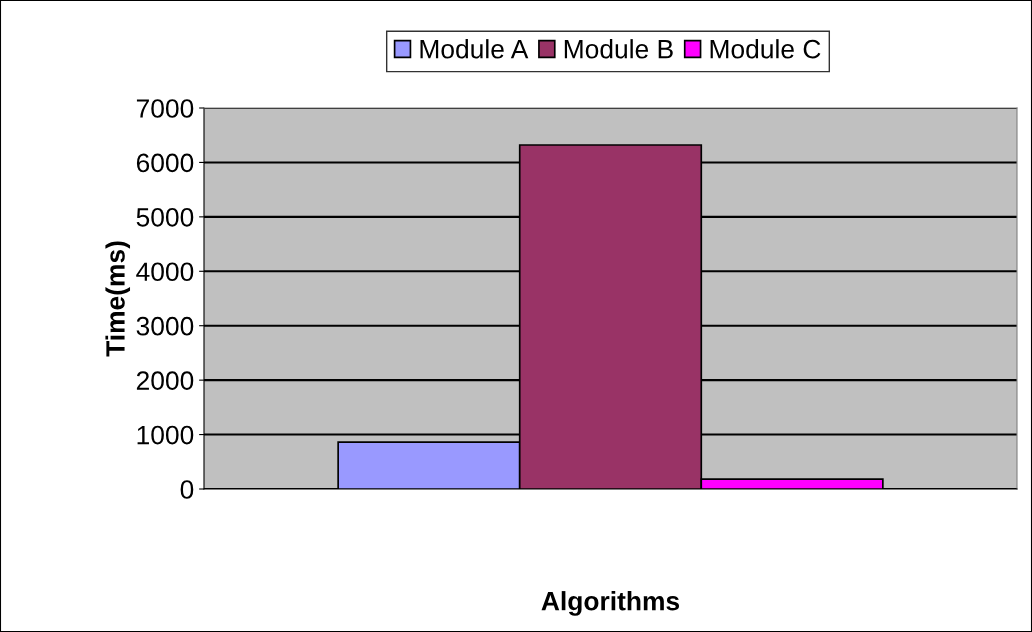 Image resolution: width=1032 pixels, height=632 pixels. I want to click on legend-label: Module A, so click(474, 49).